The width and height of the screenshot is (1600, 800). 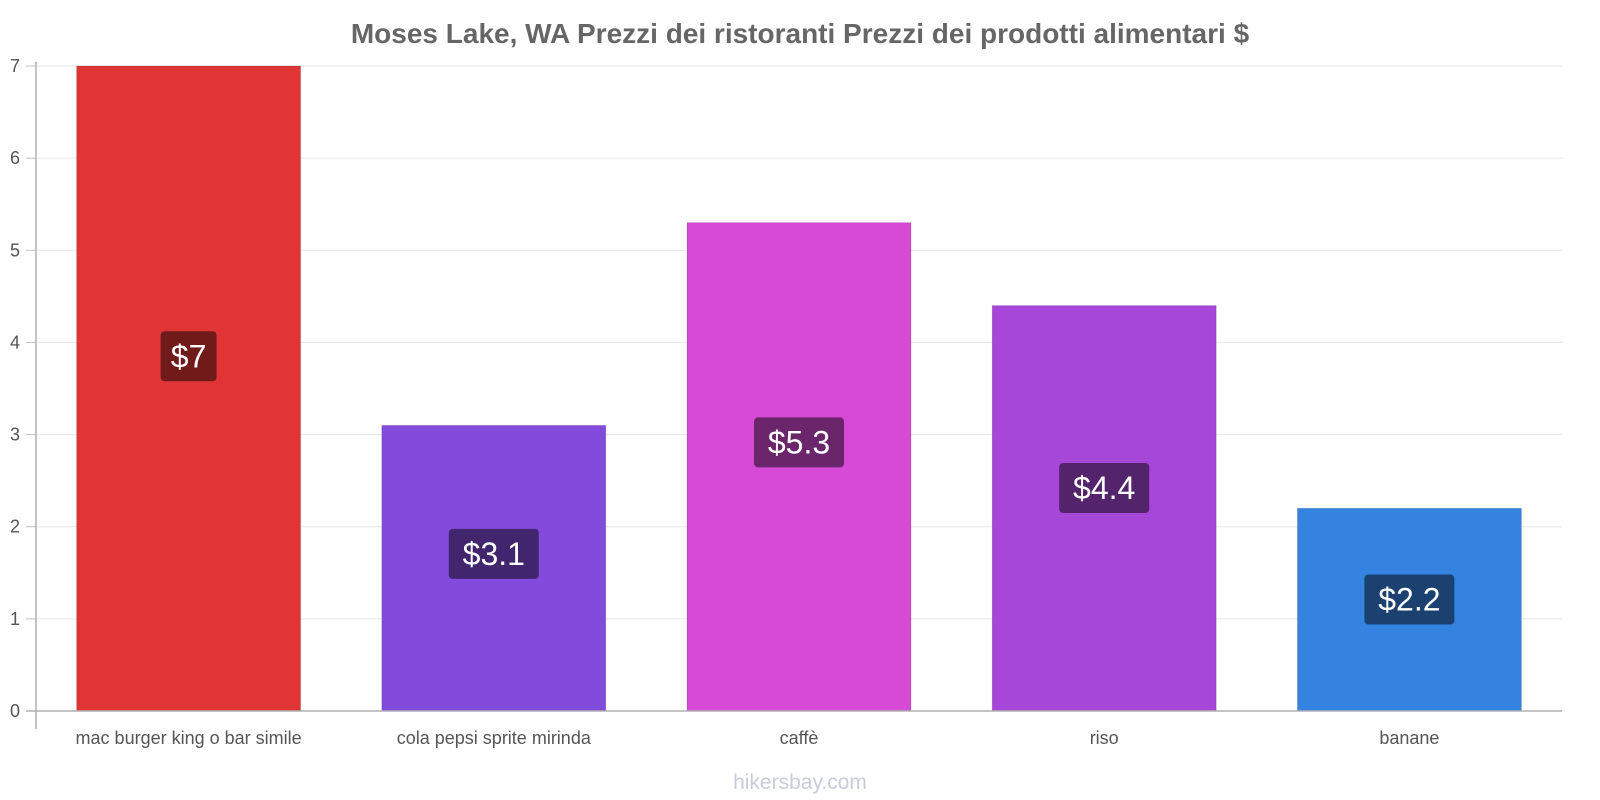 What do you see at coordinates (189, 738) in the screenshot?
I see `x-tick-label: mac burger king o bar simile` at bounding box center [189, 738].